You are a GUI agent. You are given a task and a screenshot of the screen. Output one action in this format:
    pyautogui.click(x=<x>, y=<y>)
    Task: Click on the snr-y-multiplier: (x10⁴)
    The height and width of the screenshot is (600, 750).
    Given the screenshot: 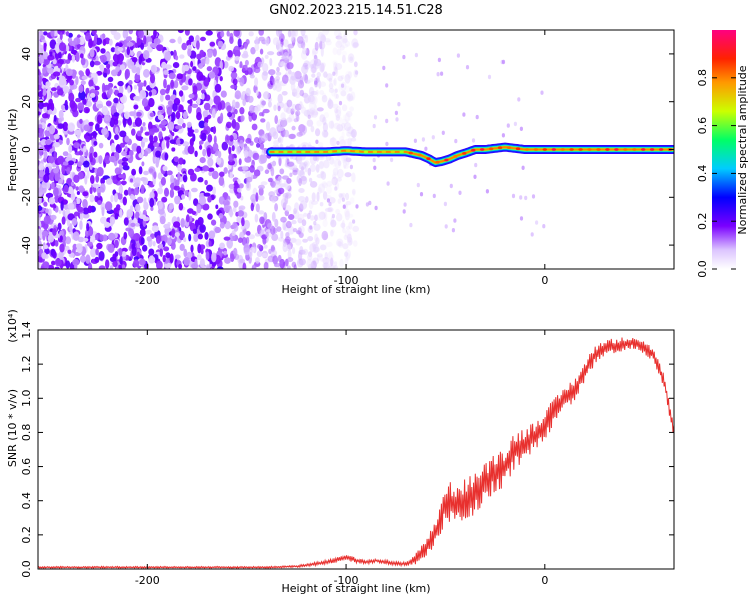 What is the action you would take?
    pyautogui.click(x=12, y=326)
    